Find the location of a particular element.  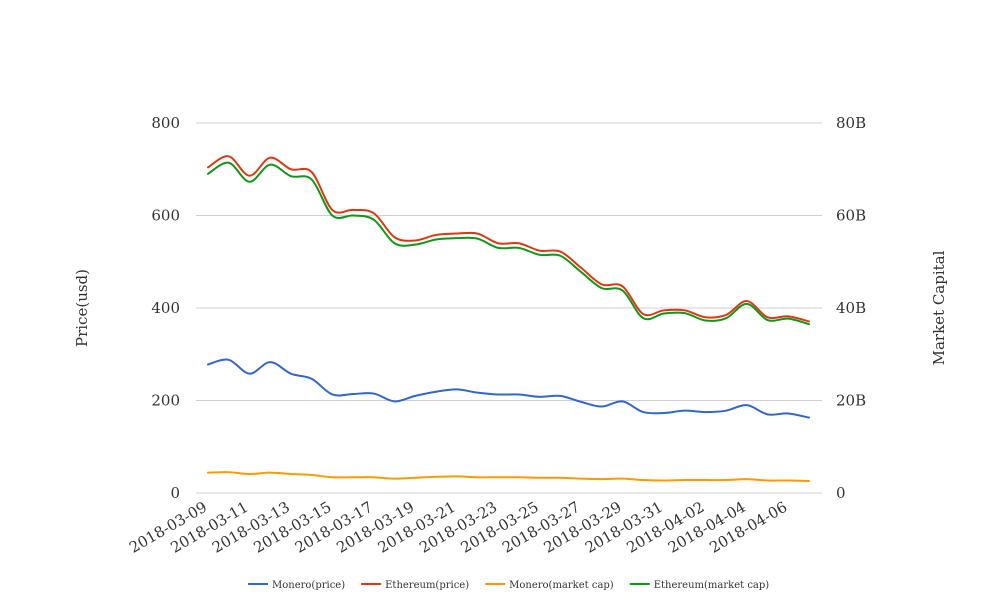

left-axis-ticks: 0 200 400 600 800 is located at coordinates (165, 308).